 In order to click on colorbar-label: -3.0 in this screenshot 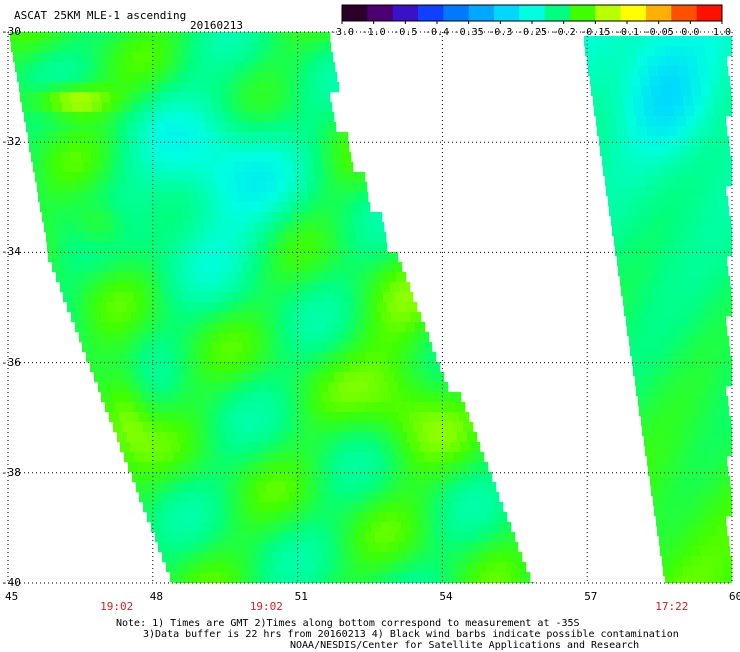, I will do `click(342, 32)`.